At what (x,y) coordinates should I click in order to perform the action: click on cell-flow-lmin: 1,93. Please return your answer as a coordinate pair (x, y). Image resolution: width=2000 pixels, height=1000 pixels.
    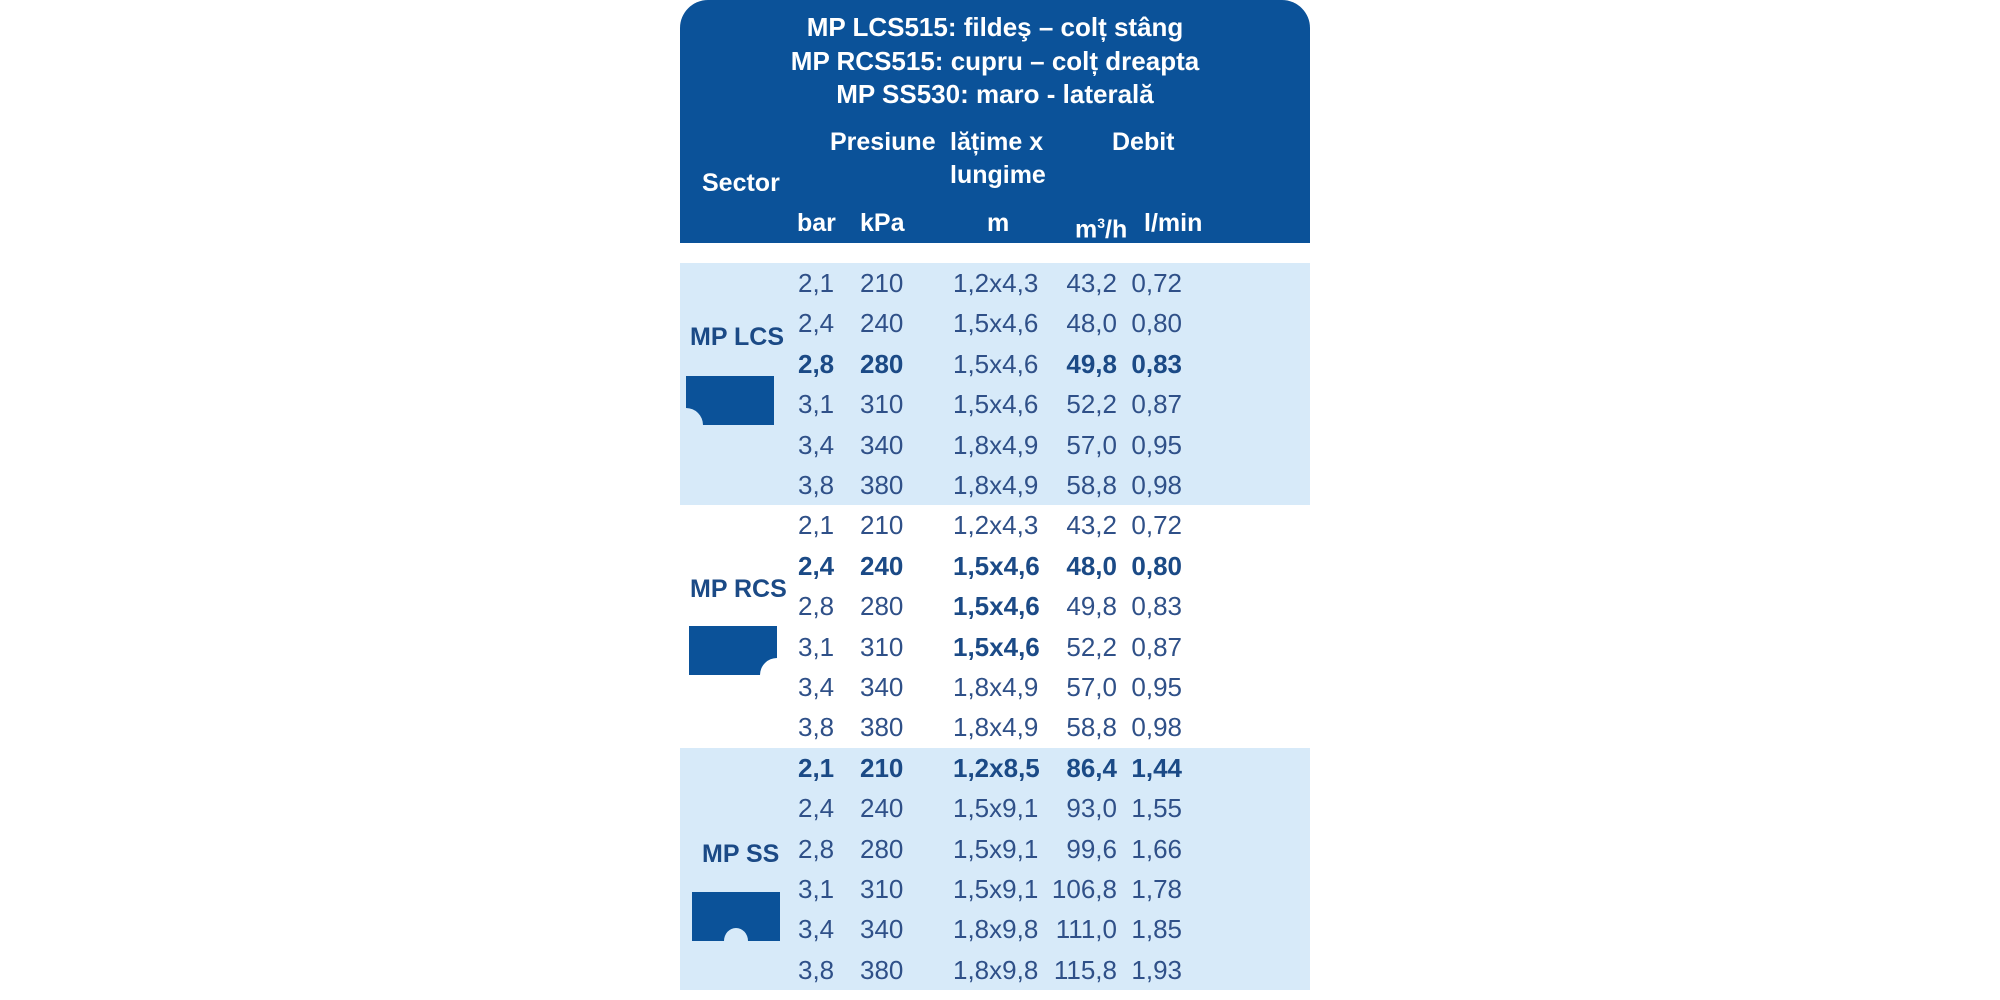
    Looking at the image, I should click on (1156, 969).